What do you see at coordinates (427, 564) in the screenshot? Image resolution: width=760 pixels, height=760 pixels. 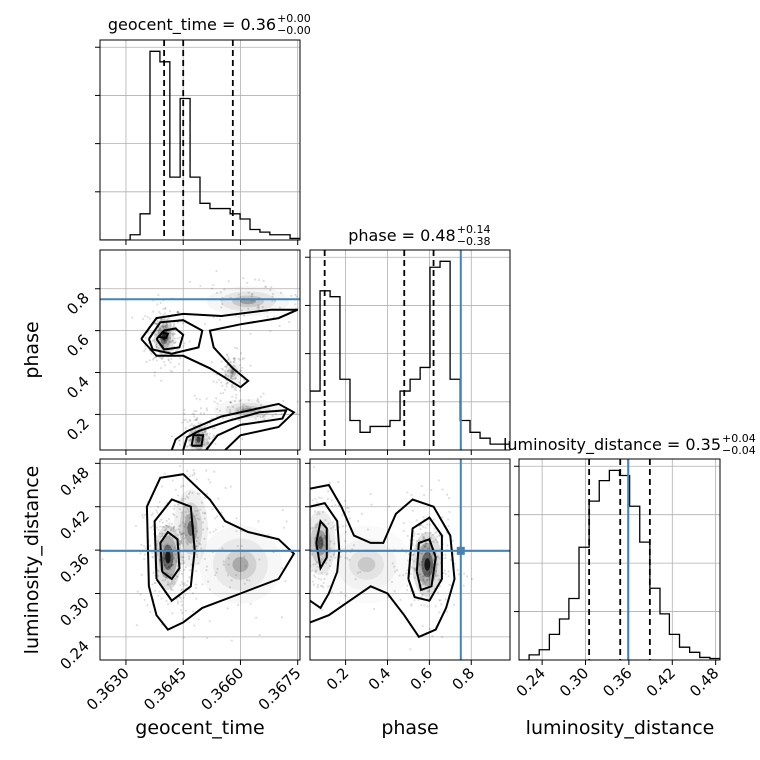 I see `density-cell` at bounding box center [427, 564].